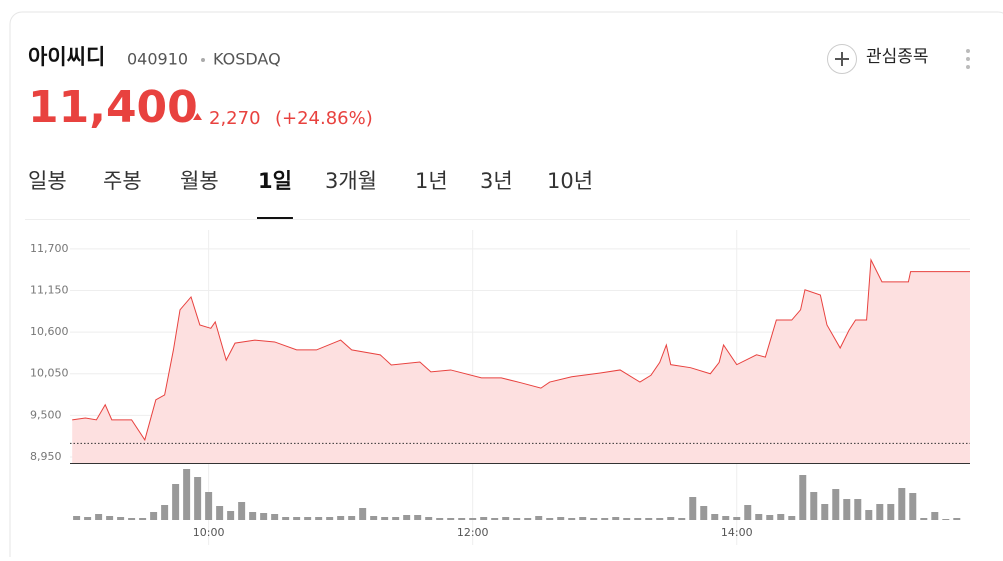 The width and height of the screenshot is (1003, 561). I want to click on price: 11,400, so click(113, 107).